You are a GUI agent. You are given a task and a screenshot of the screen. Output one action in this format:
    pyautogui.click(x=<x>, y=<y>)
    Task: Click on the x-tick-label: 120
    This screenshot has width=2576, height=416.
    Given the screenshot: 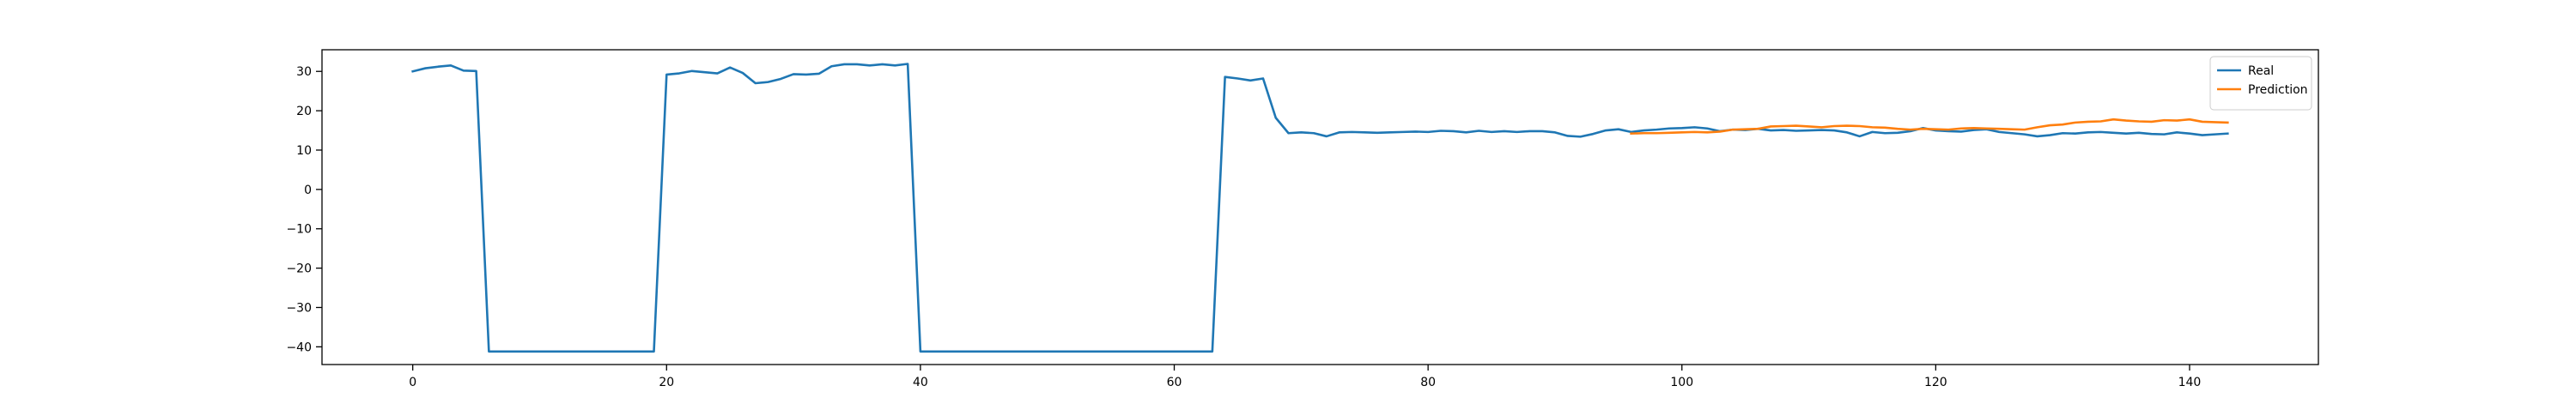 What is the action you would take?
    pyautogui.click(x=1936, y=382)
    